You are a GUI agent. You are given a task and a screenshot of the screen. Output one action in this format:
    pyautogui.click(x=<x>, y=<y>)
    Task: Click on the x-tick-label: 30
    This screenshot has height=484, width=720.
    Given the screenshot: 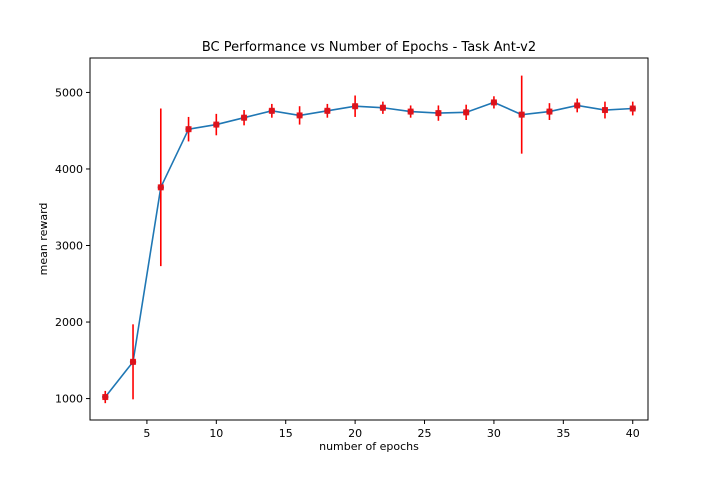 What is the action you would take?
    pyautogui.click(x=494, y=433)
    